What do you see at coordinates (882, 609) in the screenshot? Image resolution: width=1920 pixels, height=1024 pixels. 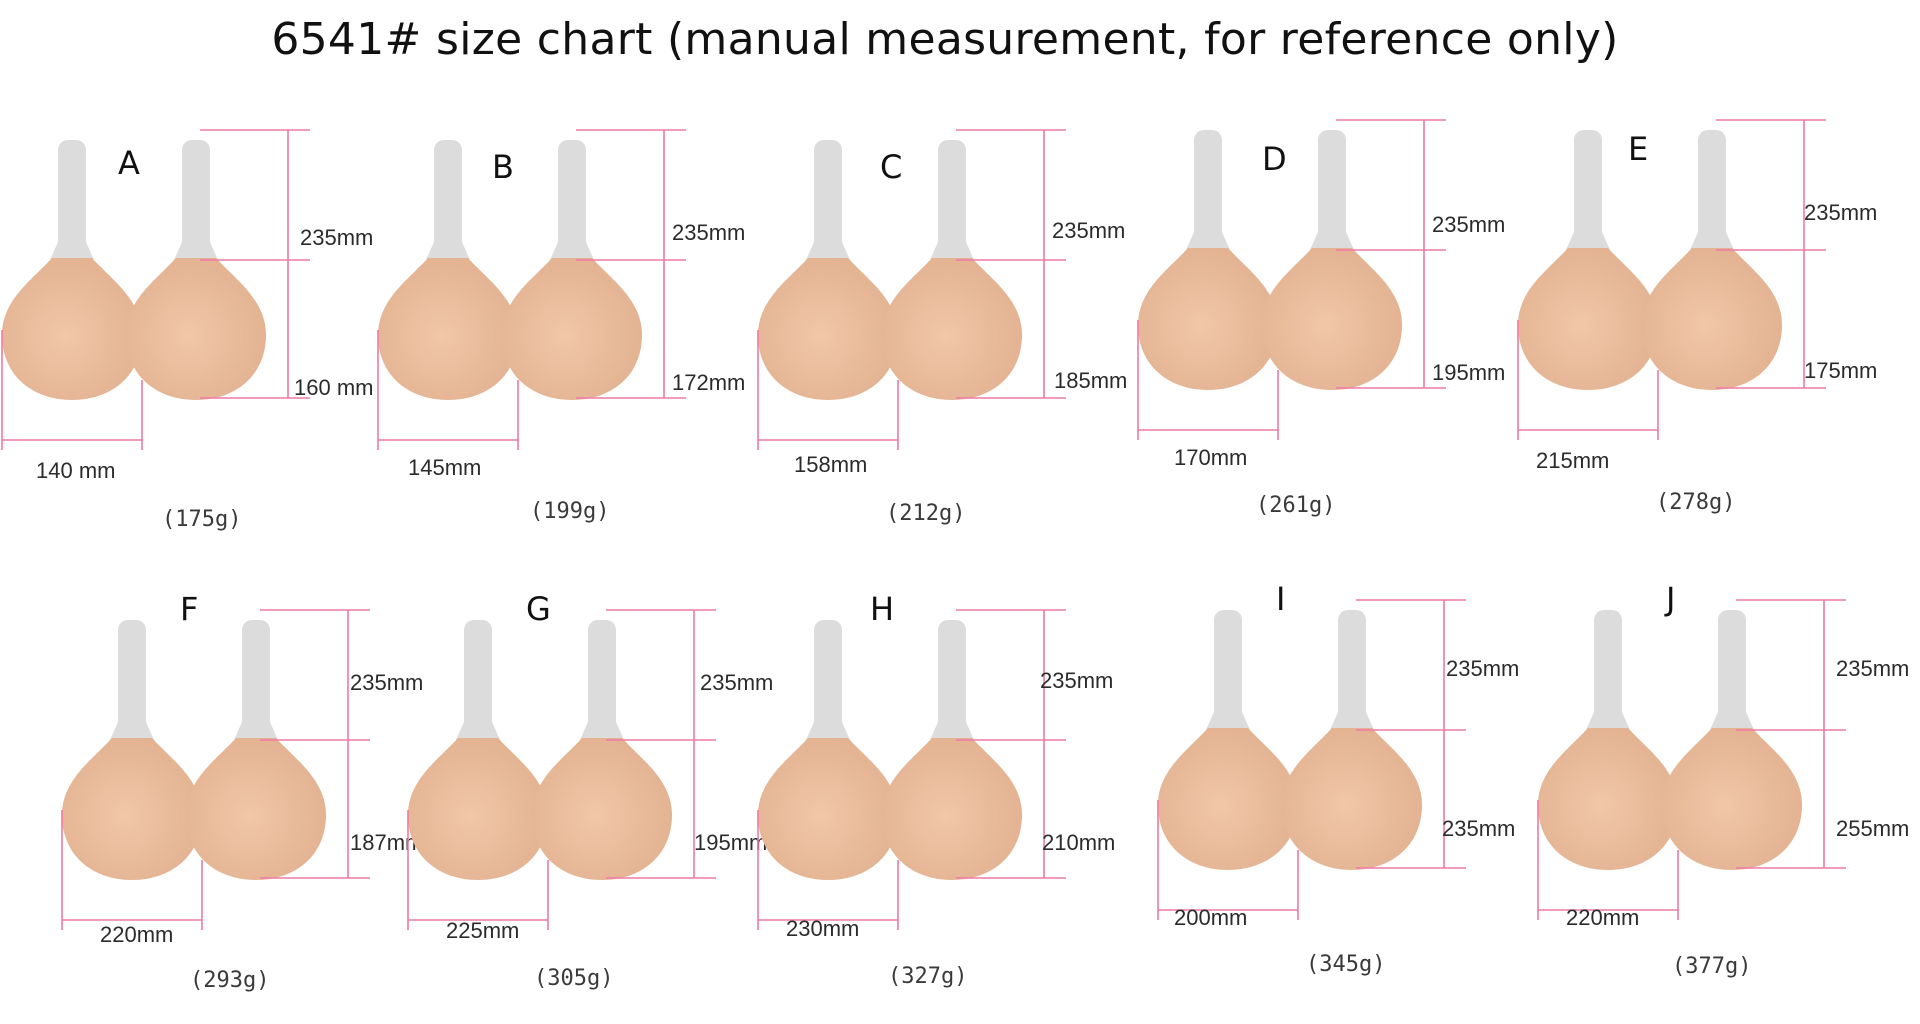 I see `size-letter: H` at bounding box center [882, 609].